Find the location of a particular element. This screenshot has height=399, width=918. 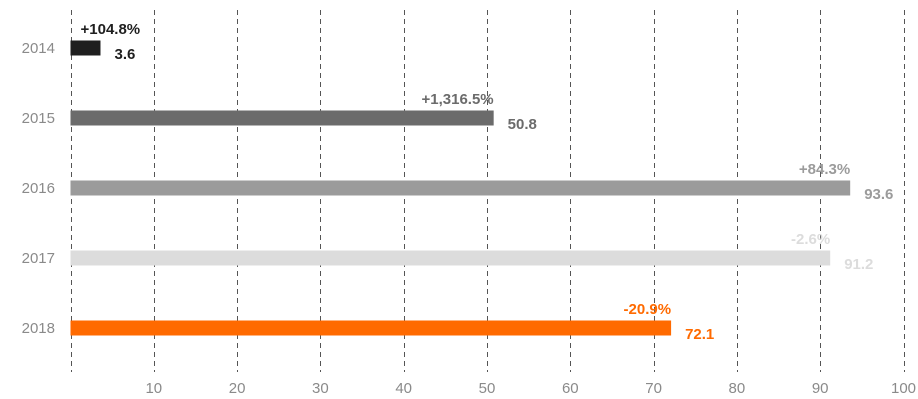

bar-2018 is located at coordinates (371, 328).